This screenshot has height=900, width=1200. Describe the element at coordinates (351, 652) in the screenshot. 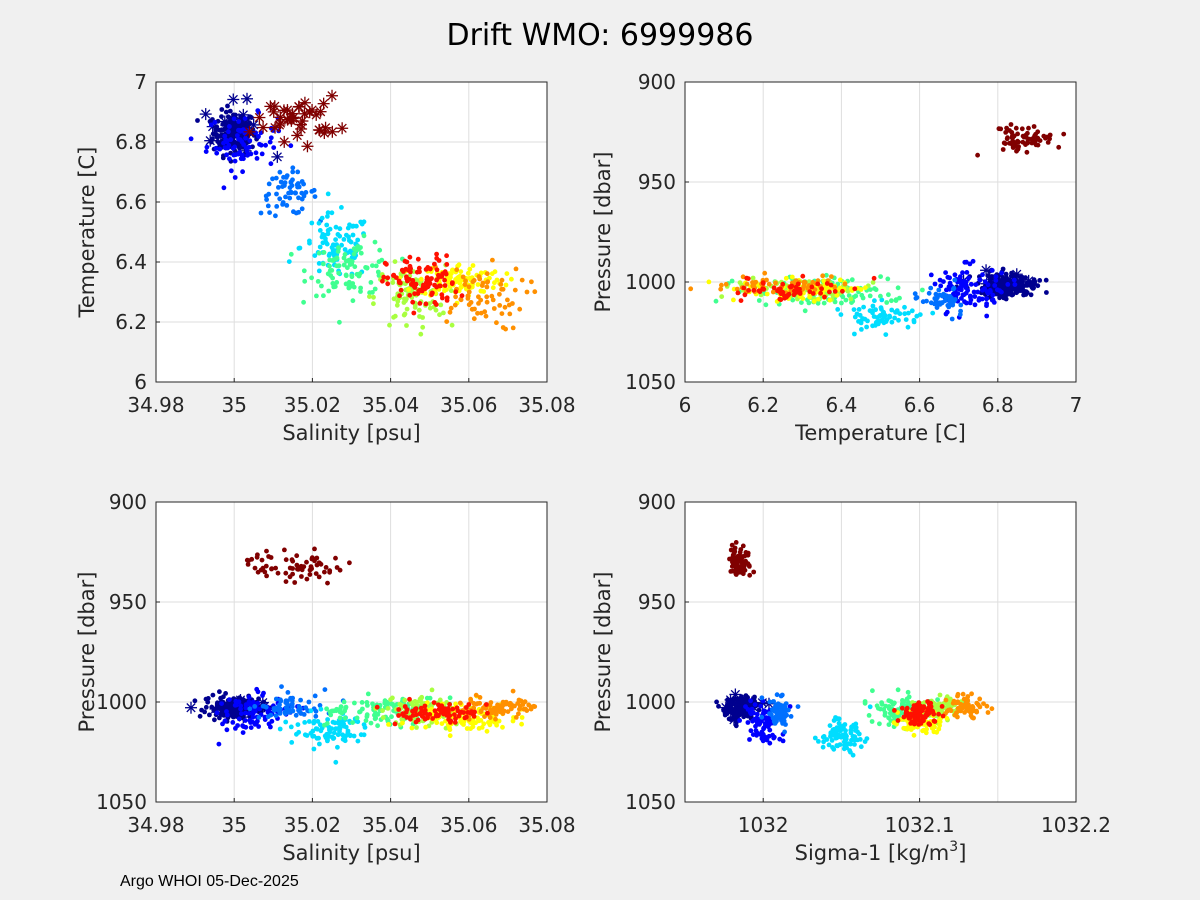

I see `plot-area` at that location.